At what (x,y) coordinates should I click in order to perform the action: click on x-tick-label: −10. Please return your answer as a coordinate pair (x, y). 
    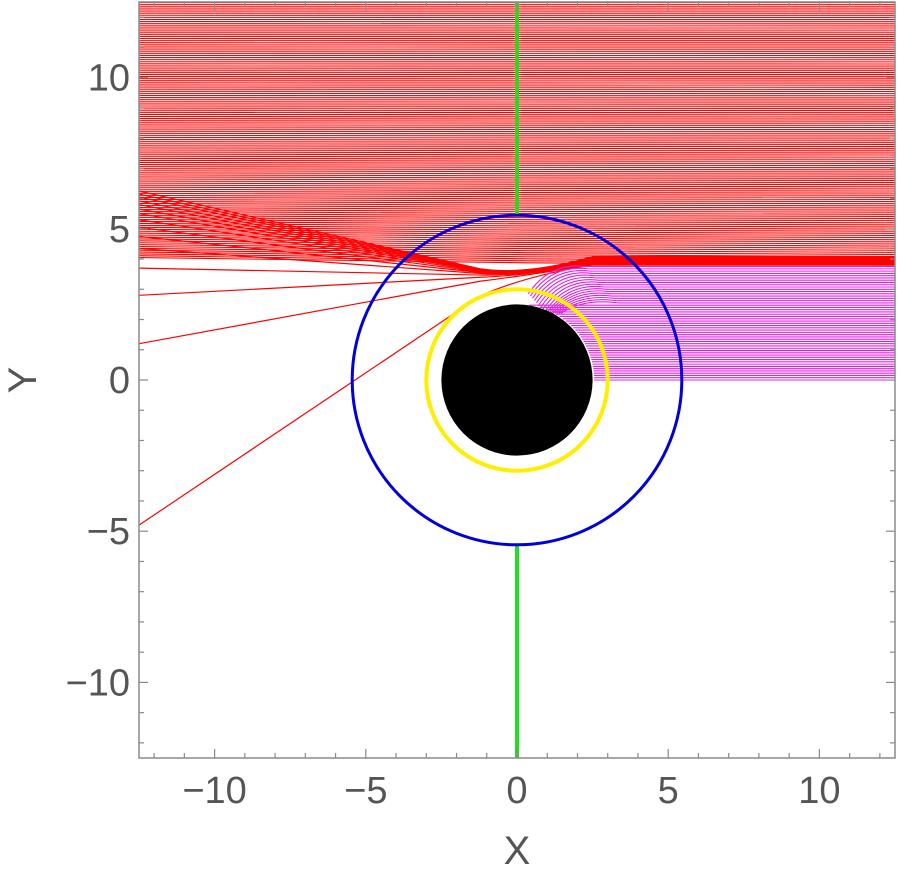
    Looking at the image, I should click on (214, 791).